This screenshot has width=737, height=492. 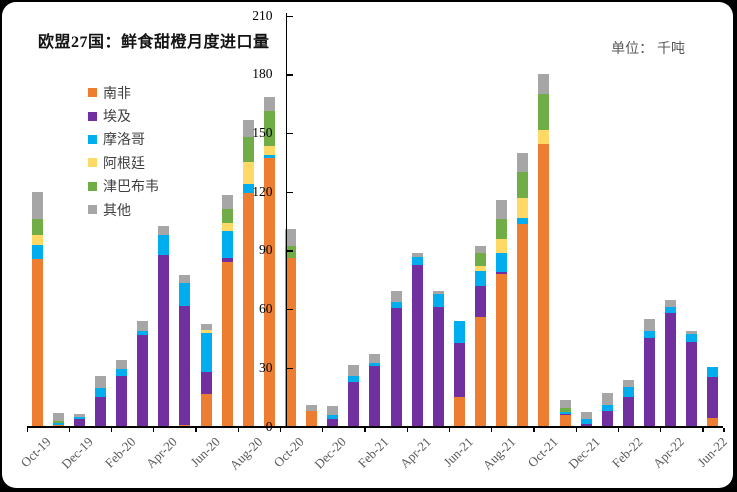 What do you see at coordinates (544, 137) in the screenshot?
I see `bar-Oct-21-argentina` at bounding box center [544, 137].